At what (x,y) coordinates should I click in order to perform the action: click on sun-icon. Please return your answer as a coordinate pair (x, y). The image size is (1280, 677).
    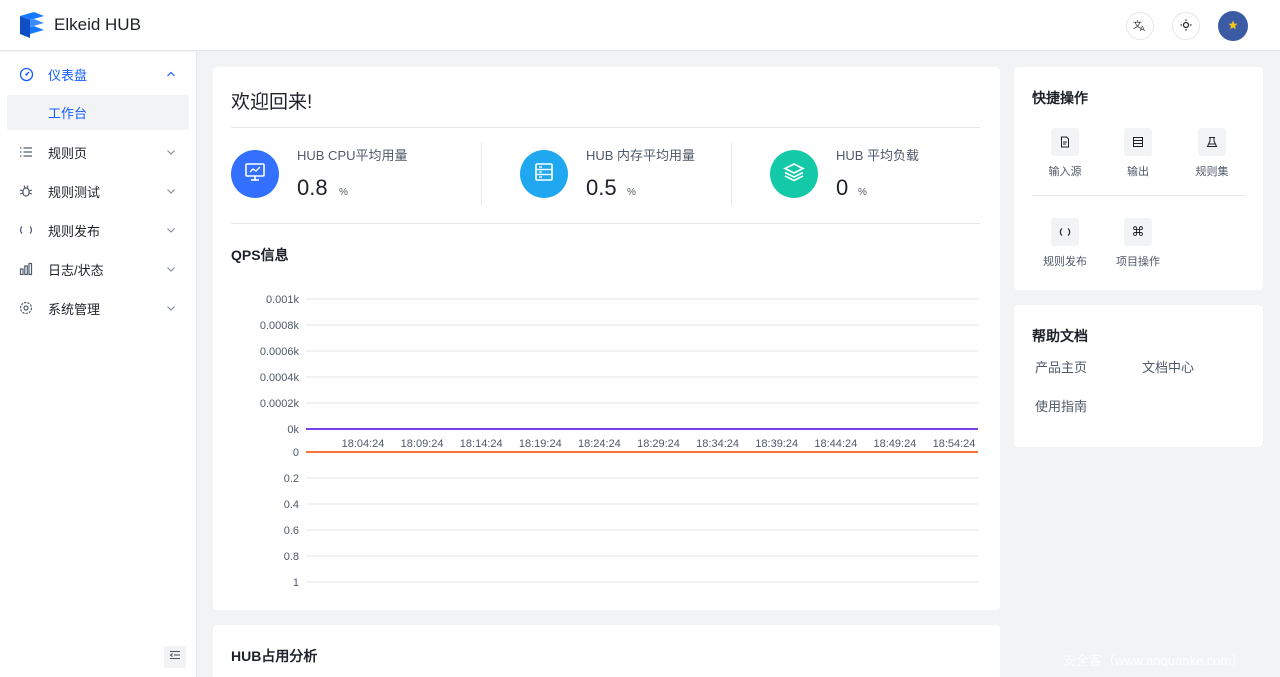
    Looking at the image, I should click on (1186, 26).